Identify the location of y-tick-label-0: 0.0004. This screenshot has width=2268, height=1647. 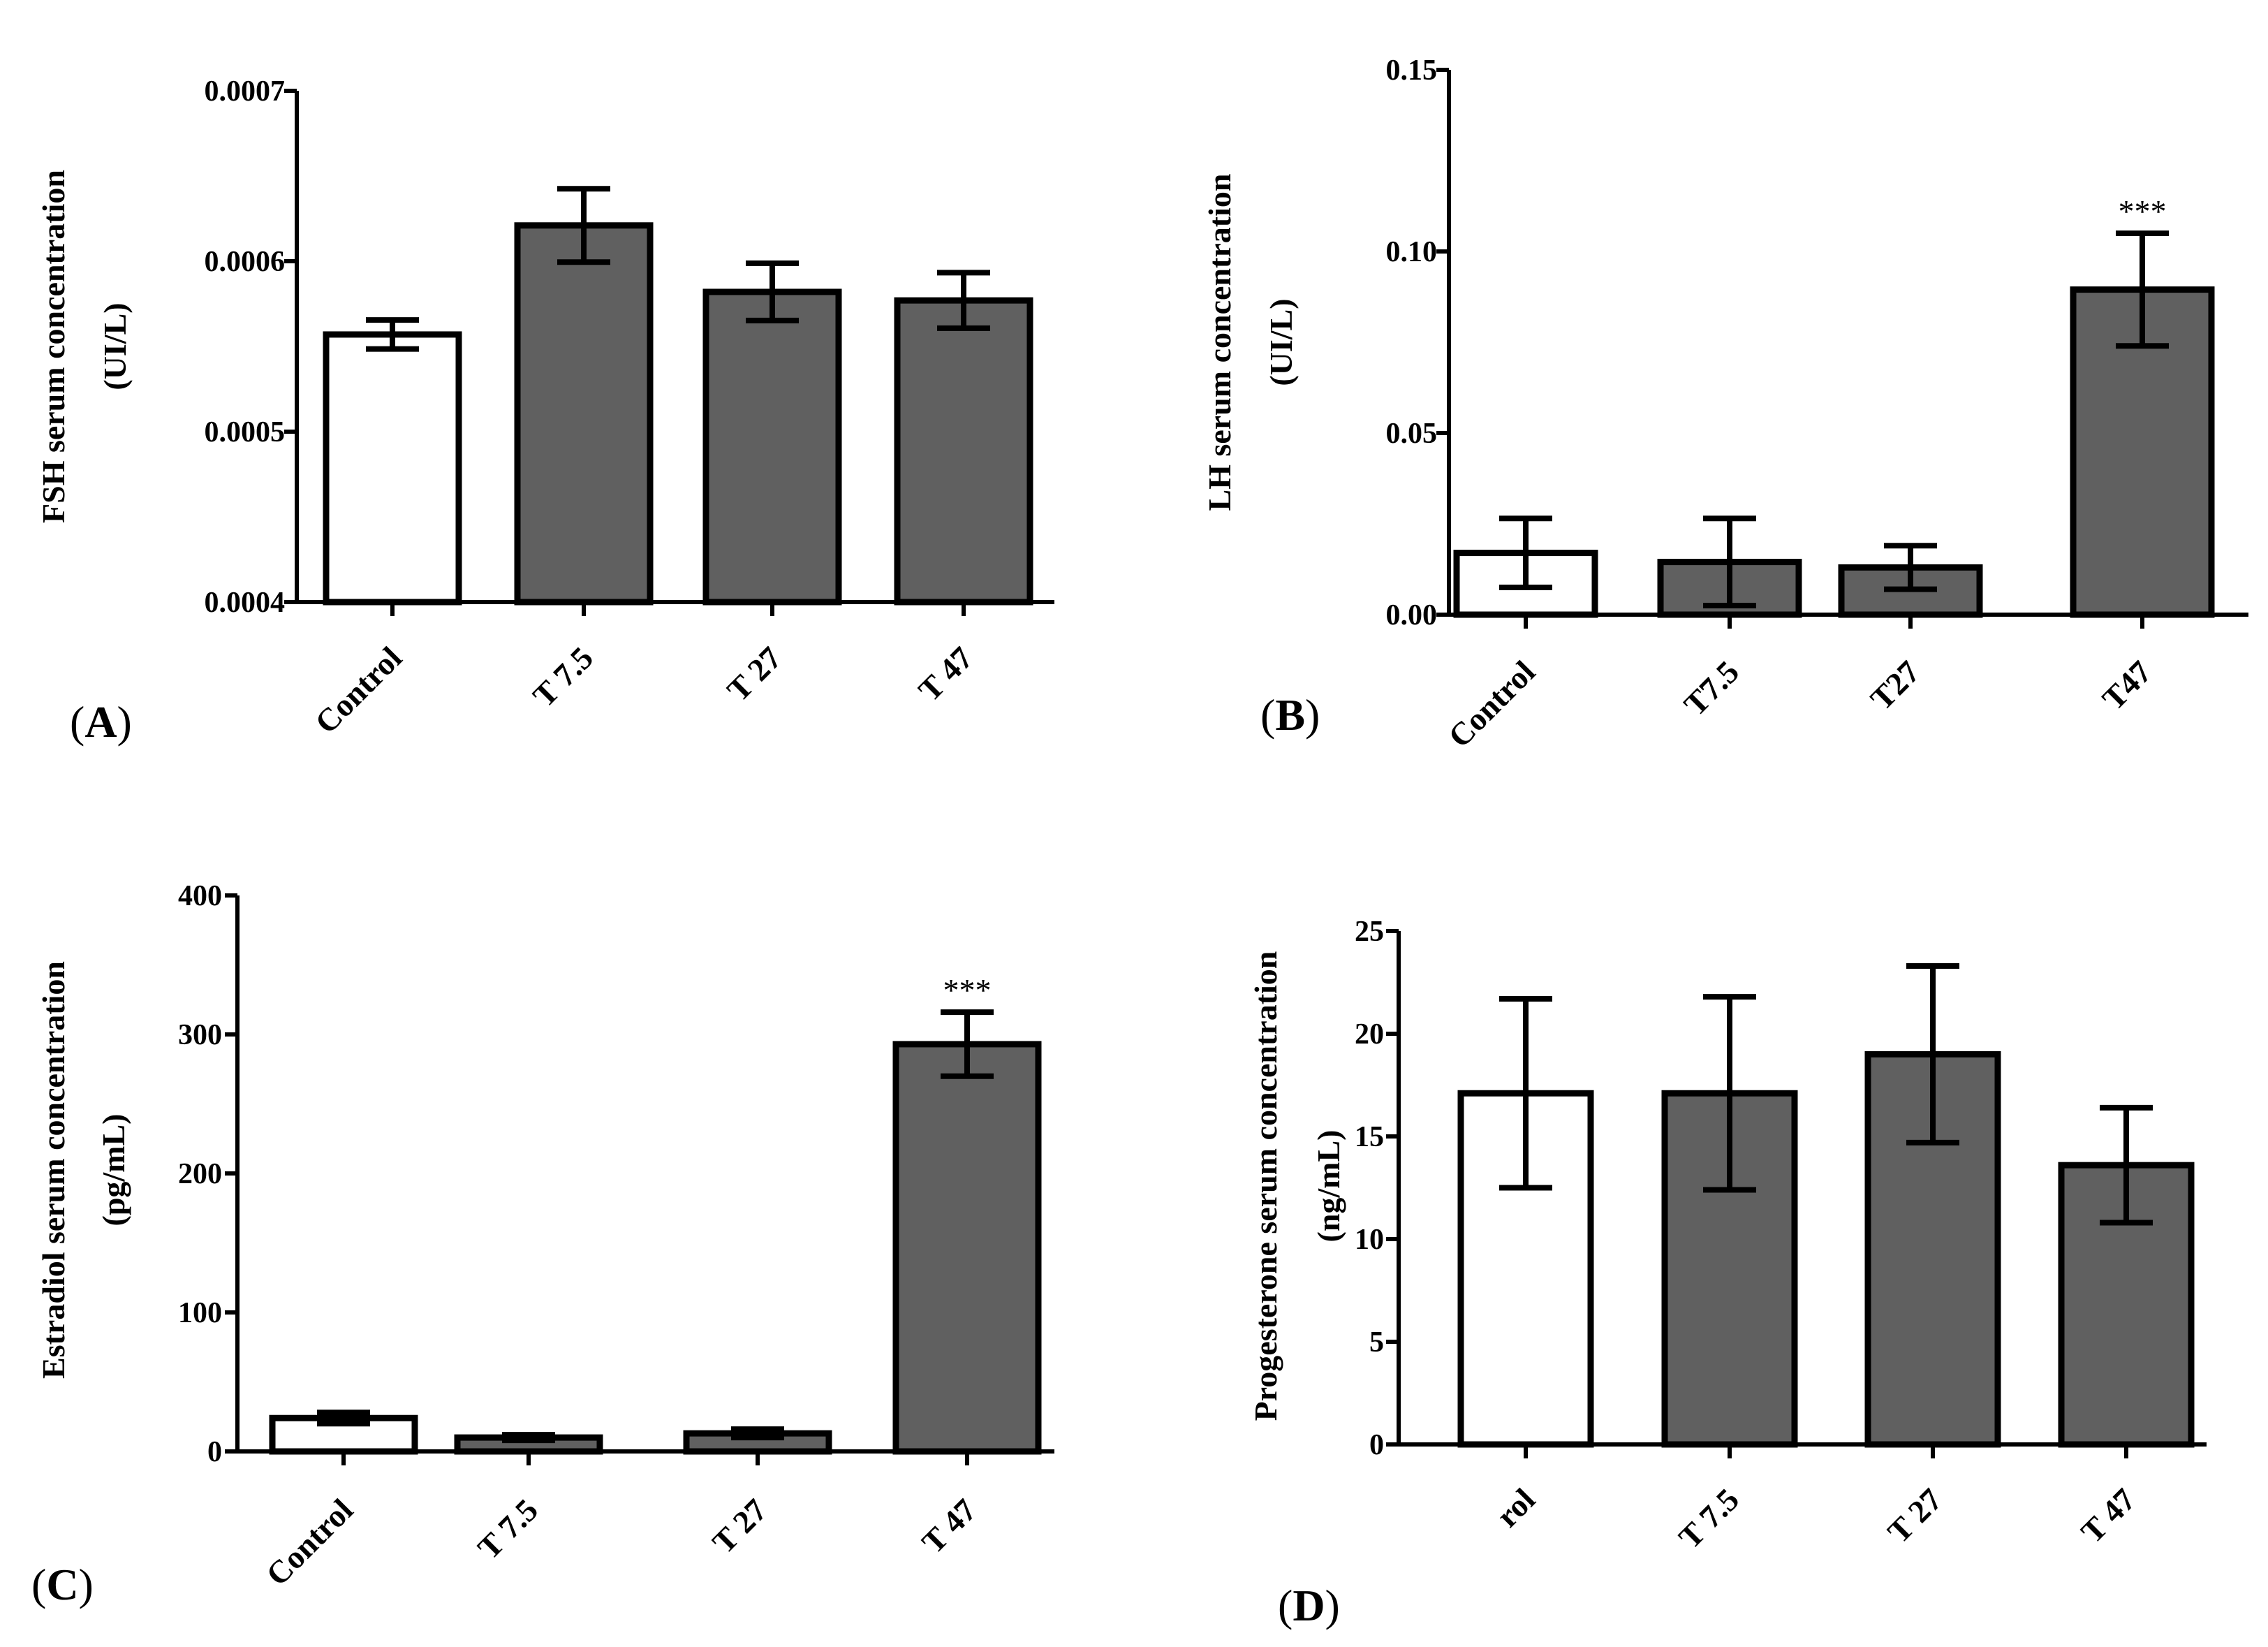
(245, 603).